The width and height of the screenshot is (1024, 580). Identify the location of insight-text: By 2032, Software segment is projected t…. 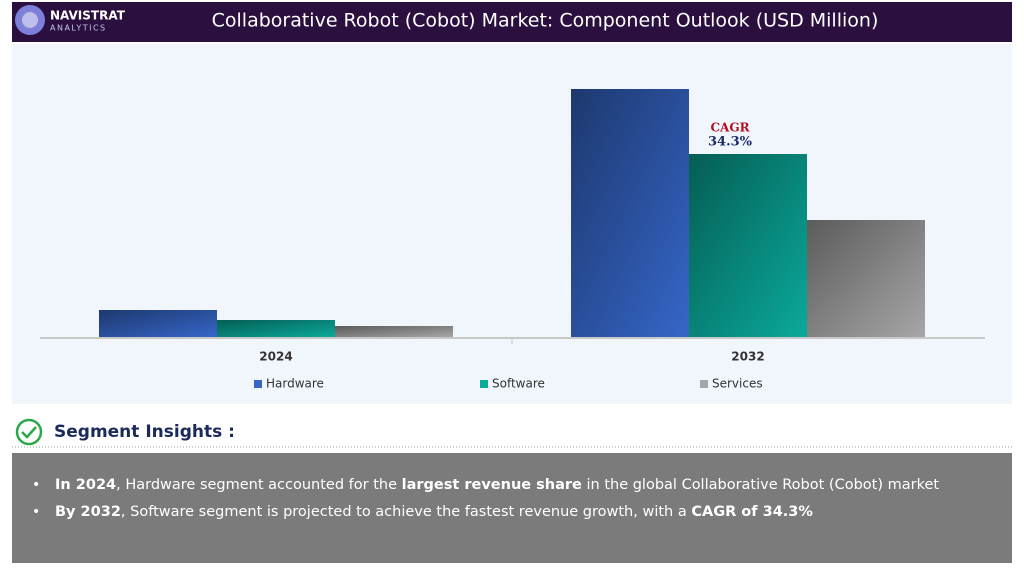
(434, 512).